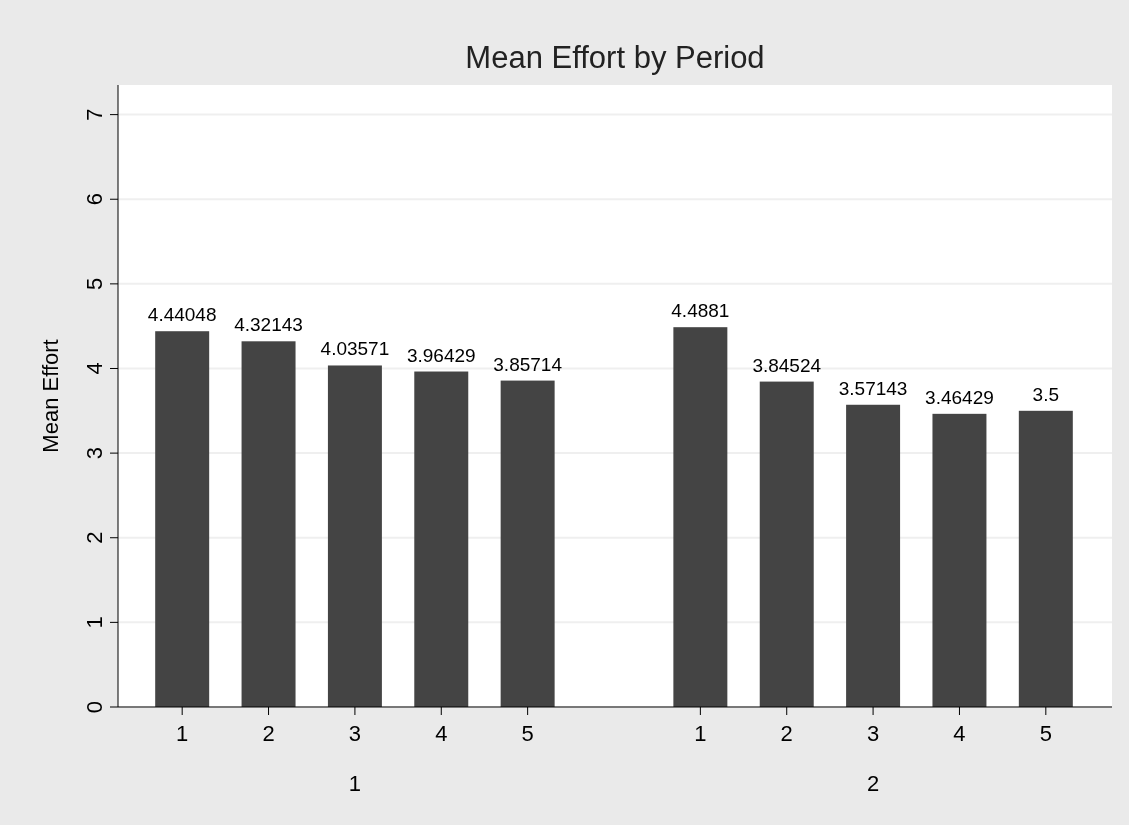  I want to click on data-label: 3.85714, so click(528, 364).